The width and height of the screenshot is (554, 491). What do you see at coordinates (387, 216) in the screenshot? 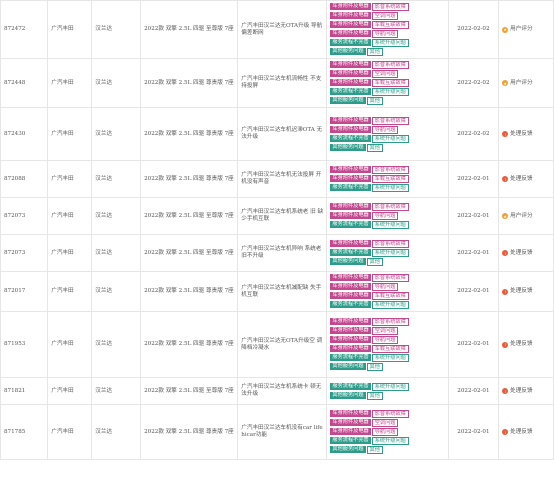
I see `tag-list: 车身附件及电器 影音系统故障 车身附件及电器 导航问题 服务流程不完善 系统升级问题` at bounding box center [387, 216].